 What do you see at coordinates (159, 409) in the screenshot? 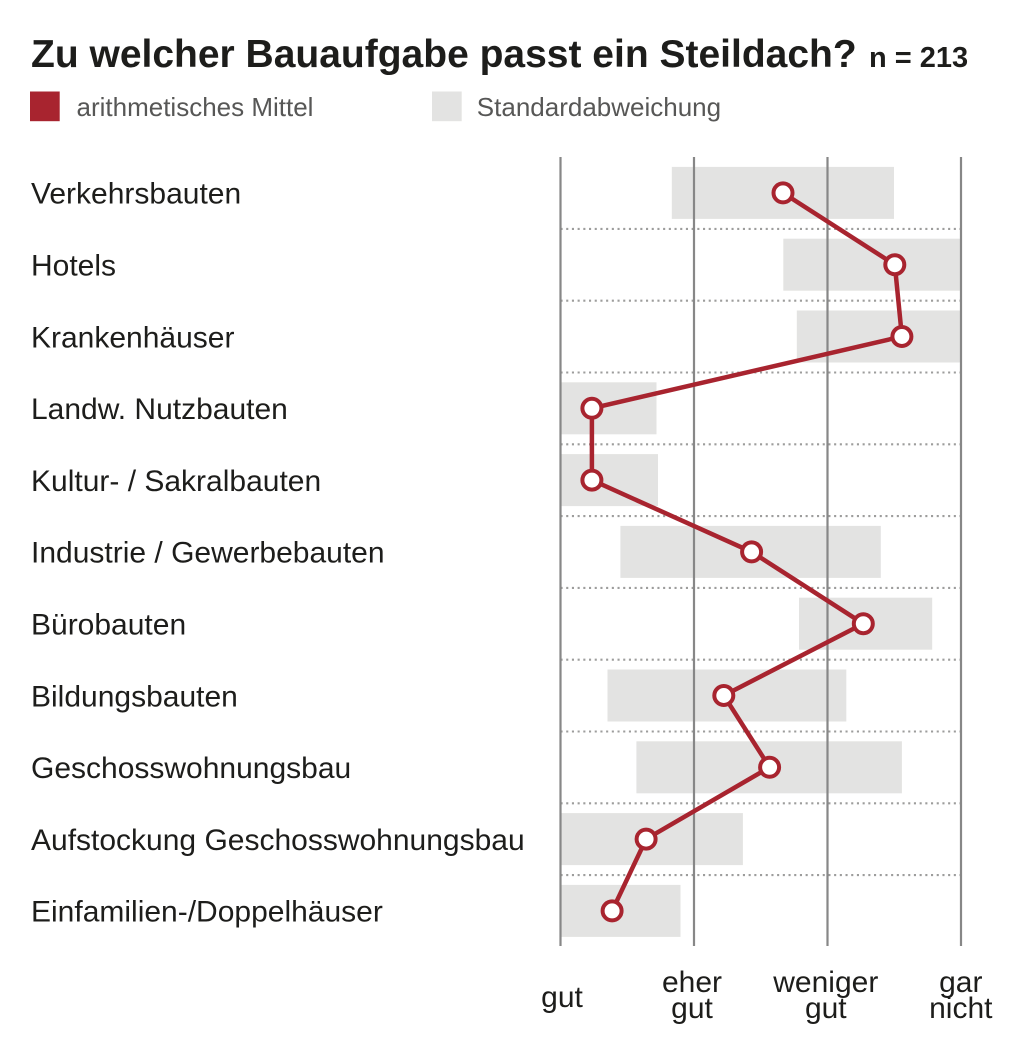
I see `svg-text: Landw. Nutzbauten` at bounding box center [159, 409].